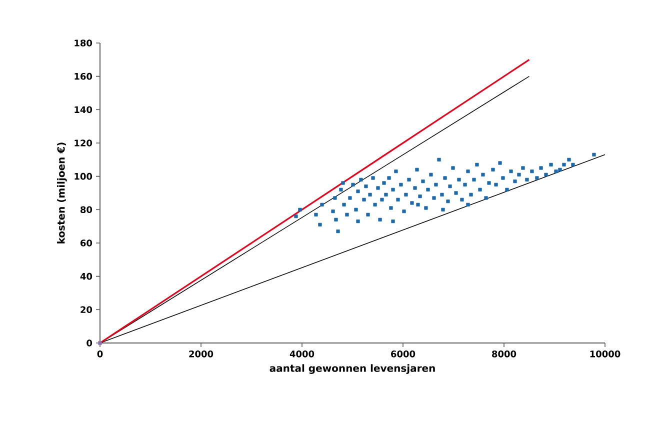 The image size is (672, 423). I want to click on y-tick-label: 120, so click(83, 143).